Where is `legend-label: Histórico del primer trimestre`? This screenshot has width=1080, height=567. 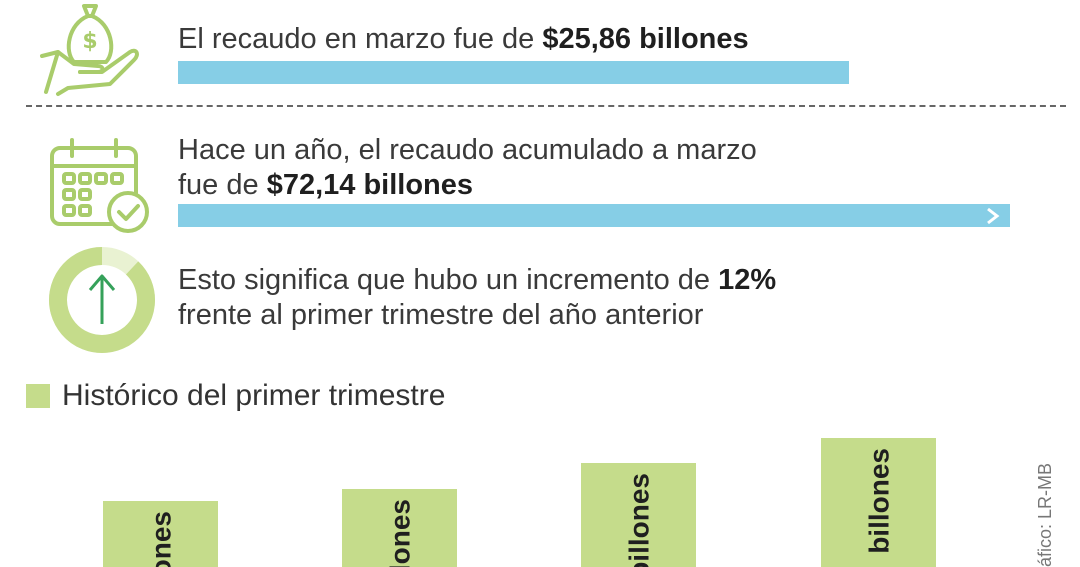 legend-label: Histórico del primer trimestre is located at coordinates (254, 395).